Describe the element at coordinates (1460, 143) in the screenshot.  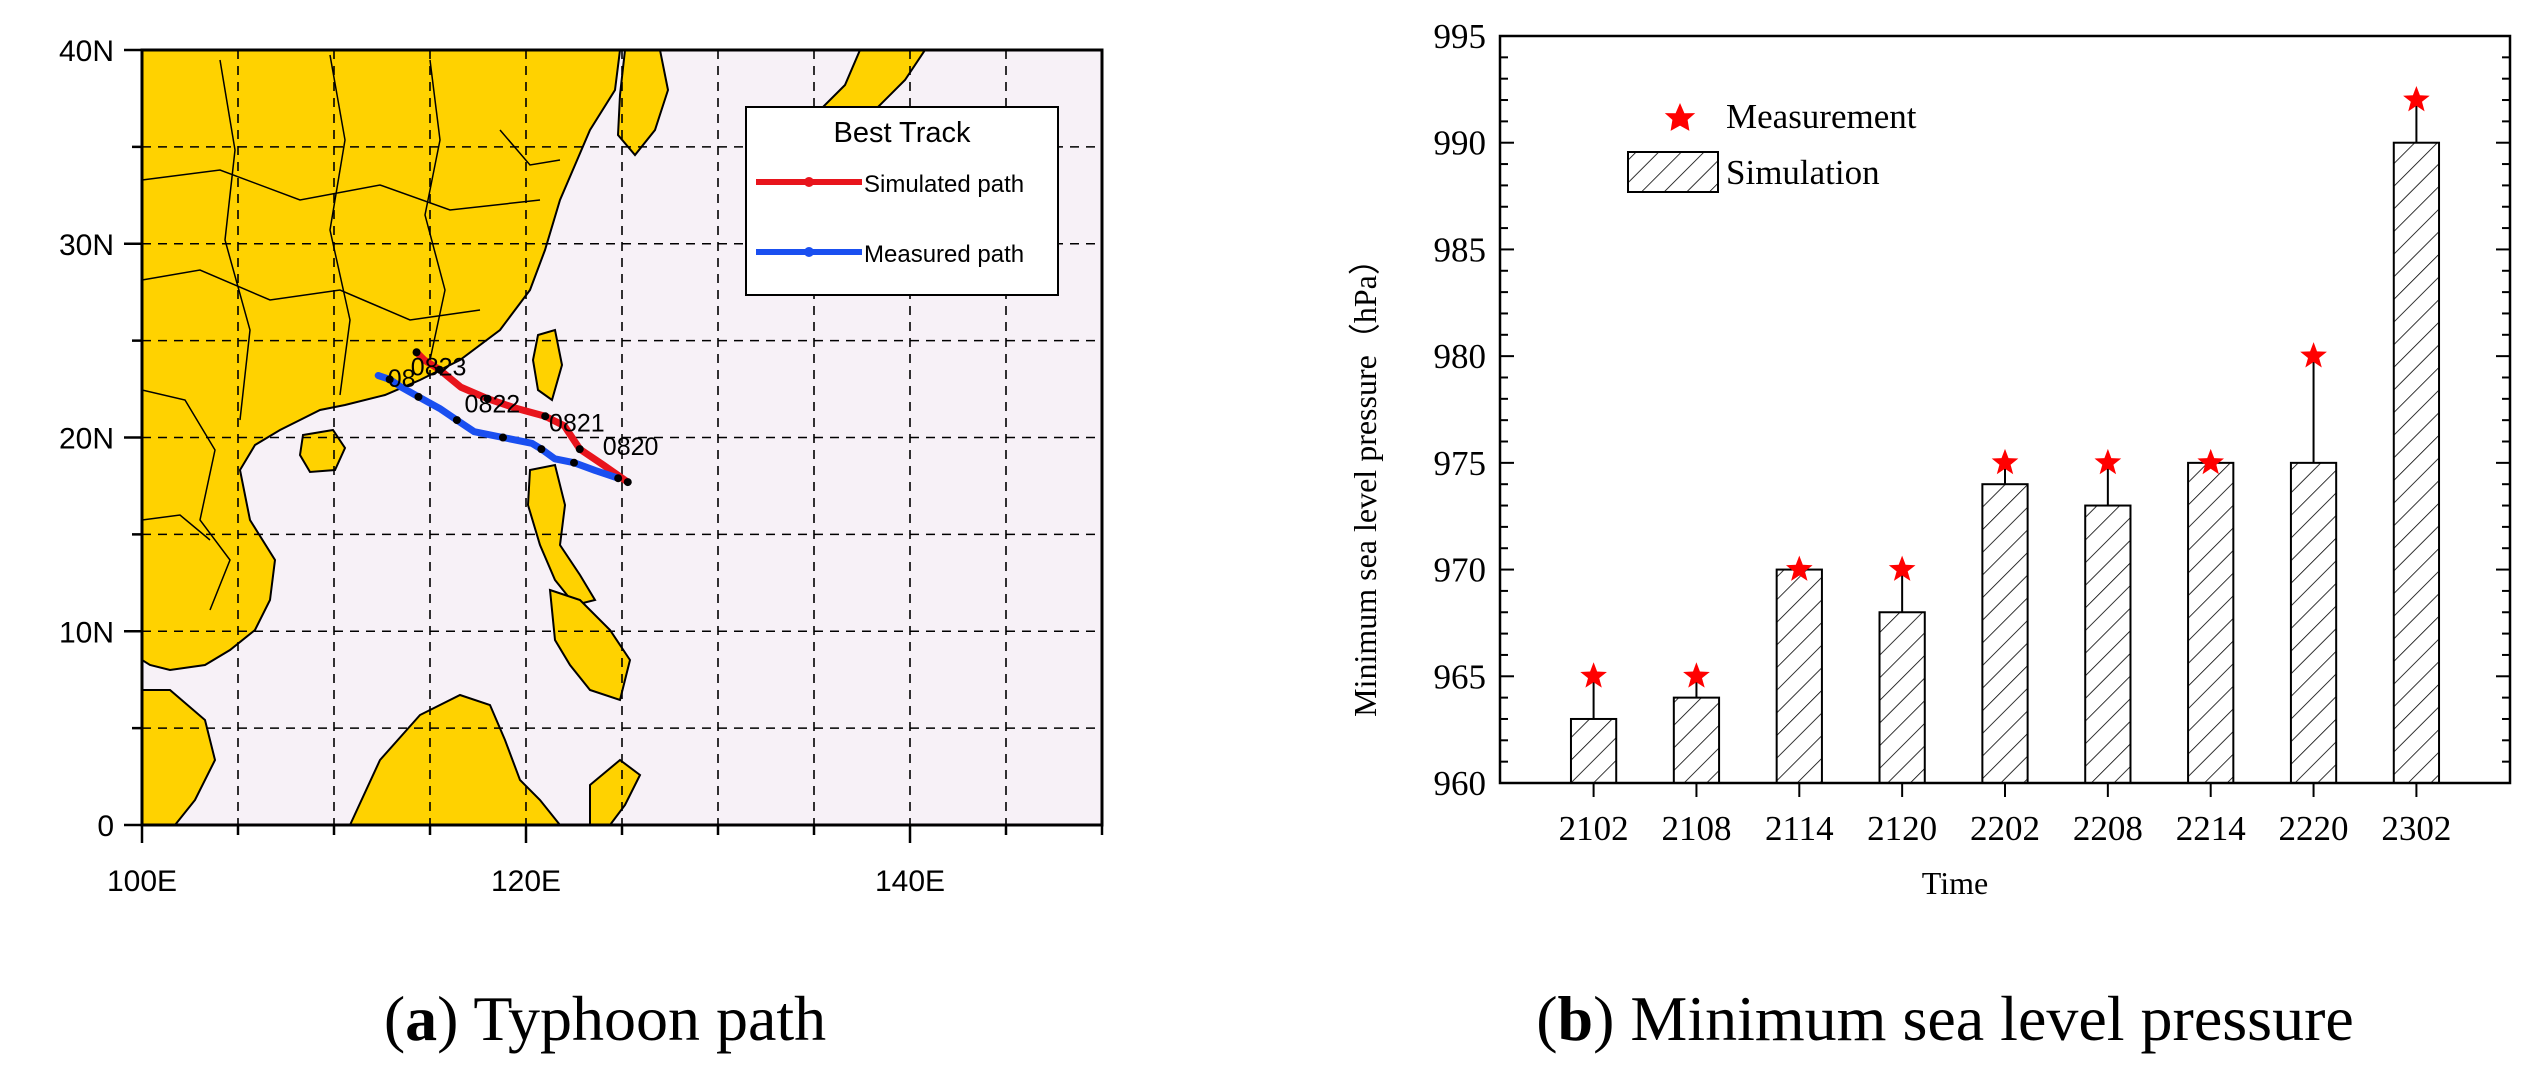
I see `y-tick-label: 990` at that location.